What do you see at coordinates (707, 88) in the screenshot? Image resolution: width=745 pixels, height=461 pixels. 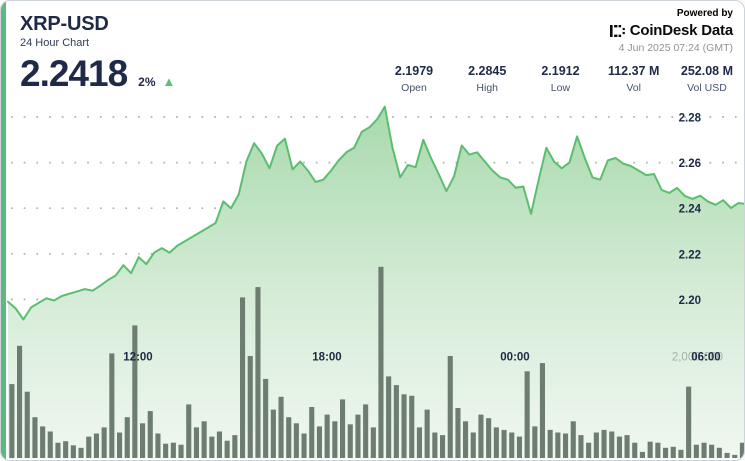 I see `stat-label: Vol USD` at bounding box center [707, 88].